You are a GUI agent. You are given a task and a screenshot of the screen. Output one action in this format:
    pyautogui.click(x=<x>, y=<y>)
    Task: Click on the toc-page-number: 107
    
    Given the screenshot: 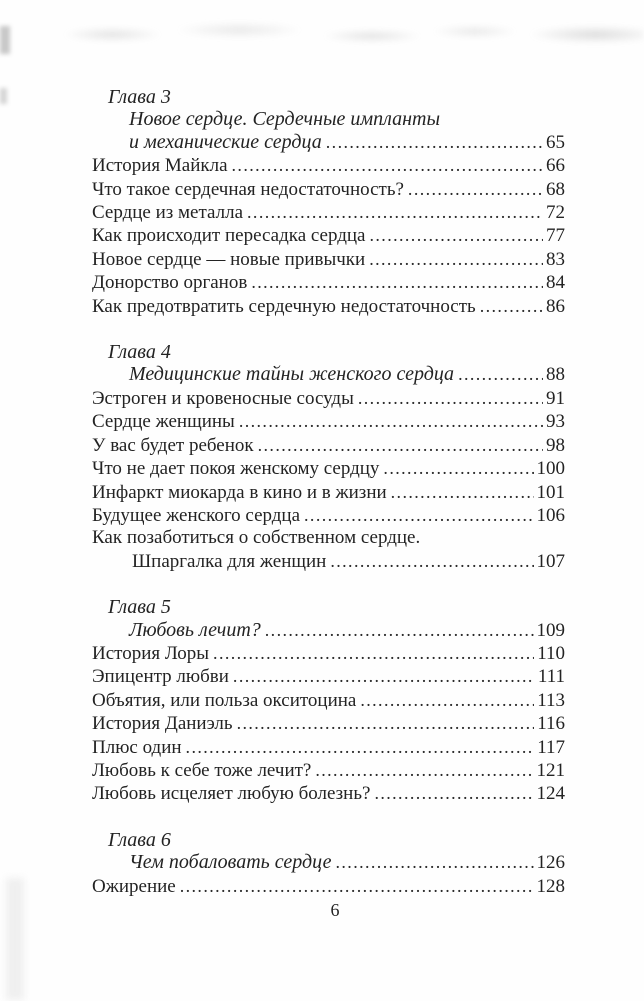 What is the action you would take?
    pyautogui.click(x=551, y=561)
    